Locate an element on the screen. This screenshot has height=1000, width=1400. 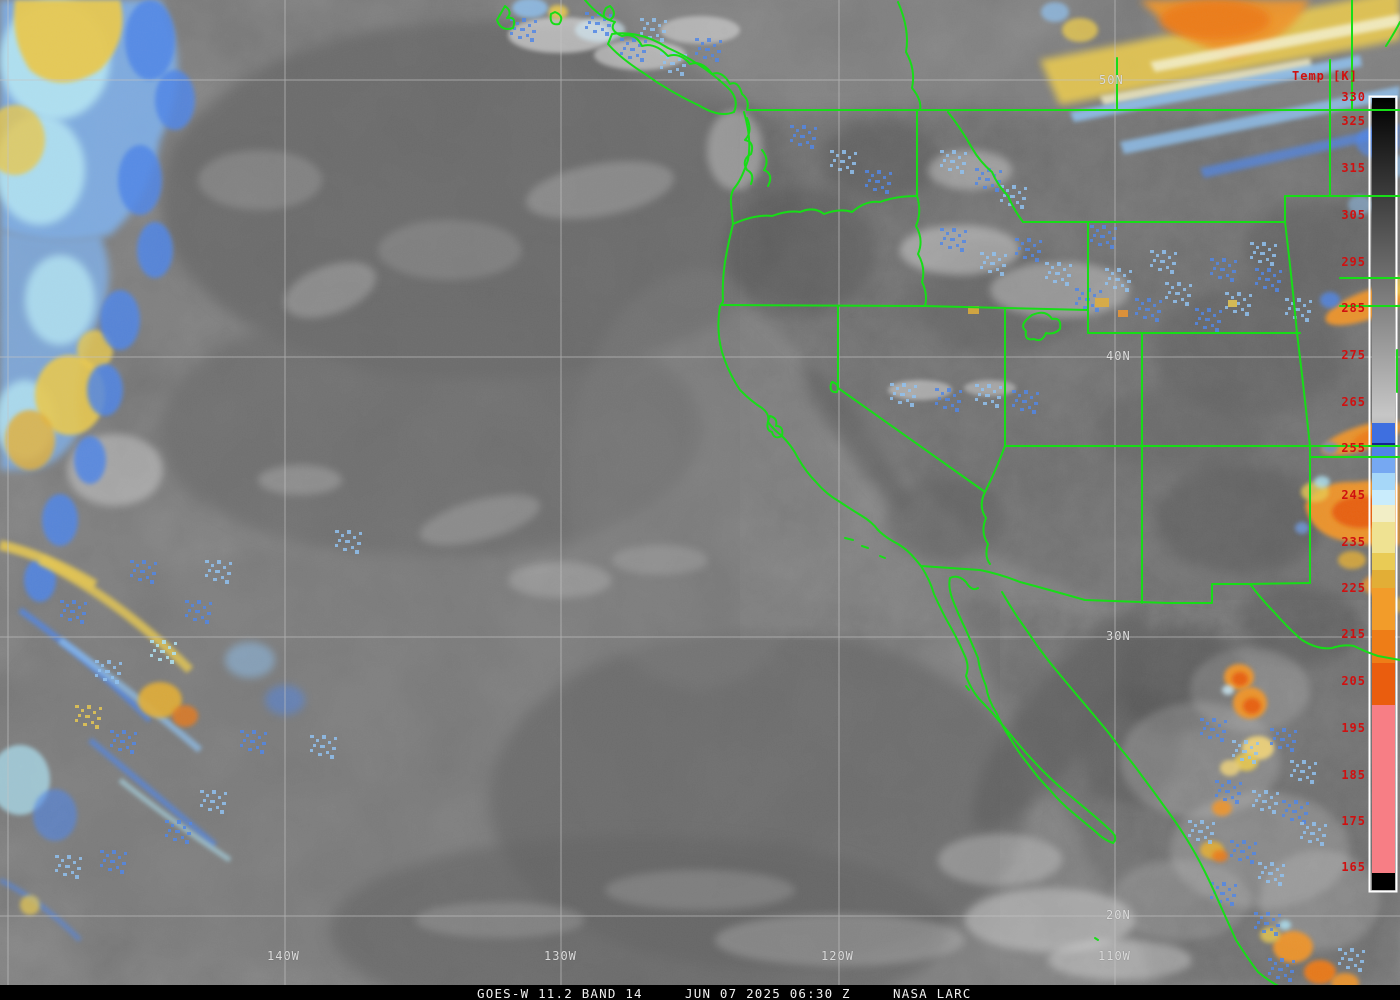
temp-tick-325: 325 is located at coordinates (1353, 121).